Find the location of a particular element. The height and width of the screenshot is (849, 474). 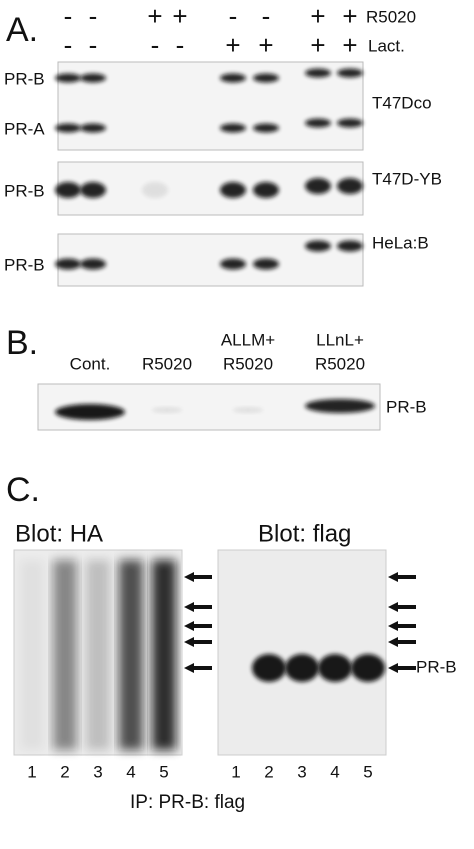

lane-label: LLnL+ is located at coordinates (340, 339).